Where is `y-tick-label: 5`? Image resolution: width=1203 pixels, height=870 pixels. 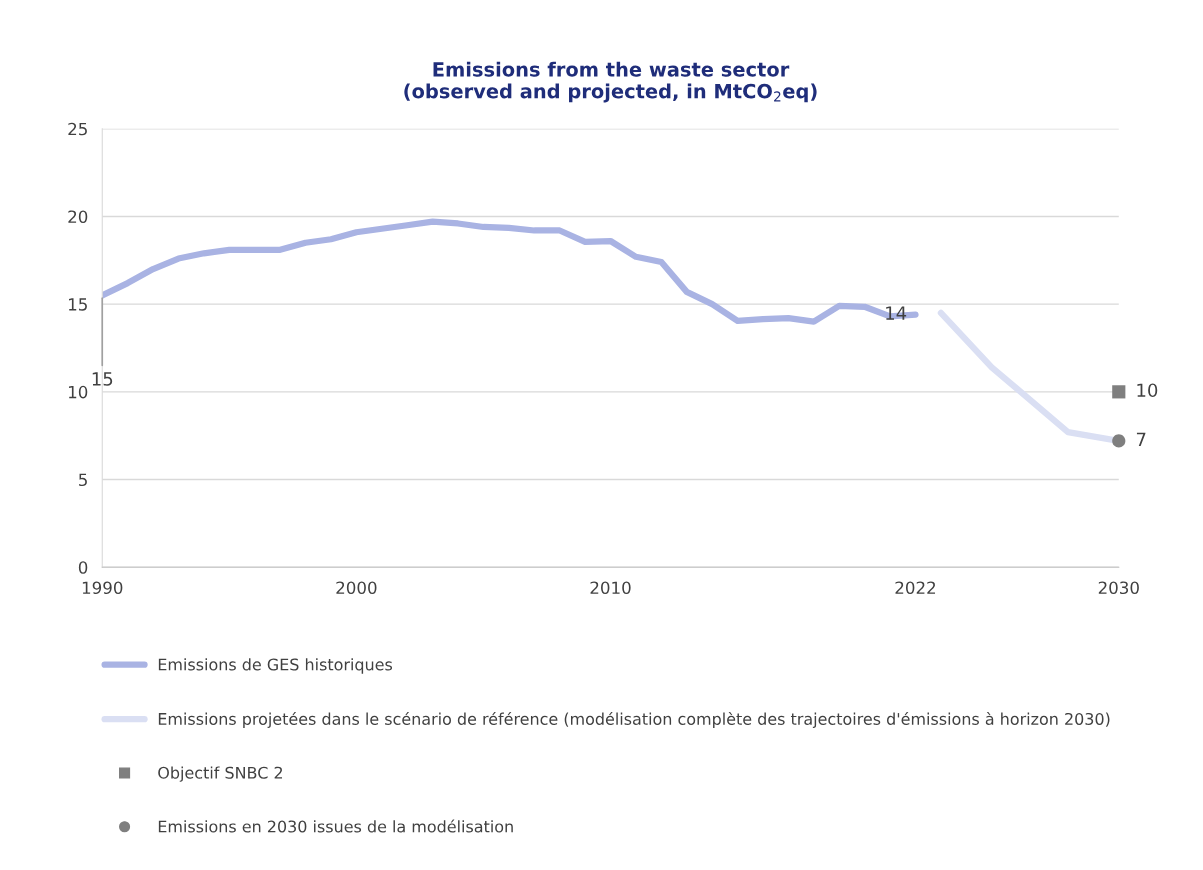 y-tick-label: 5 is located at coordinates (83, 480).